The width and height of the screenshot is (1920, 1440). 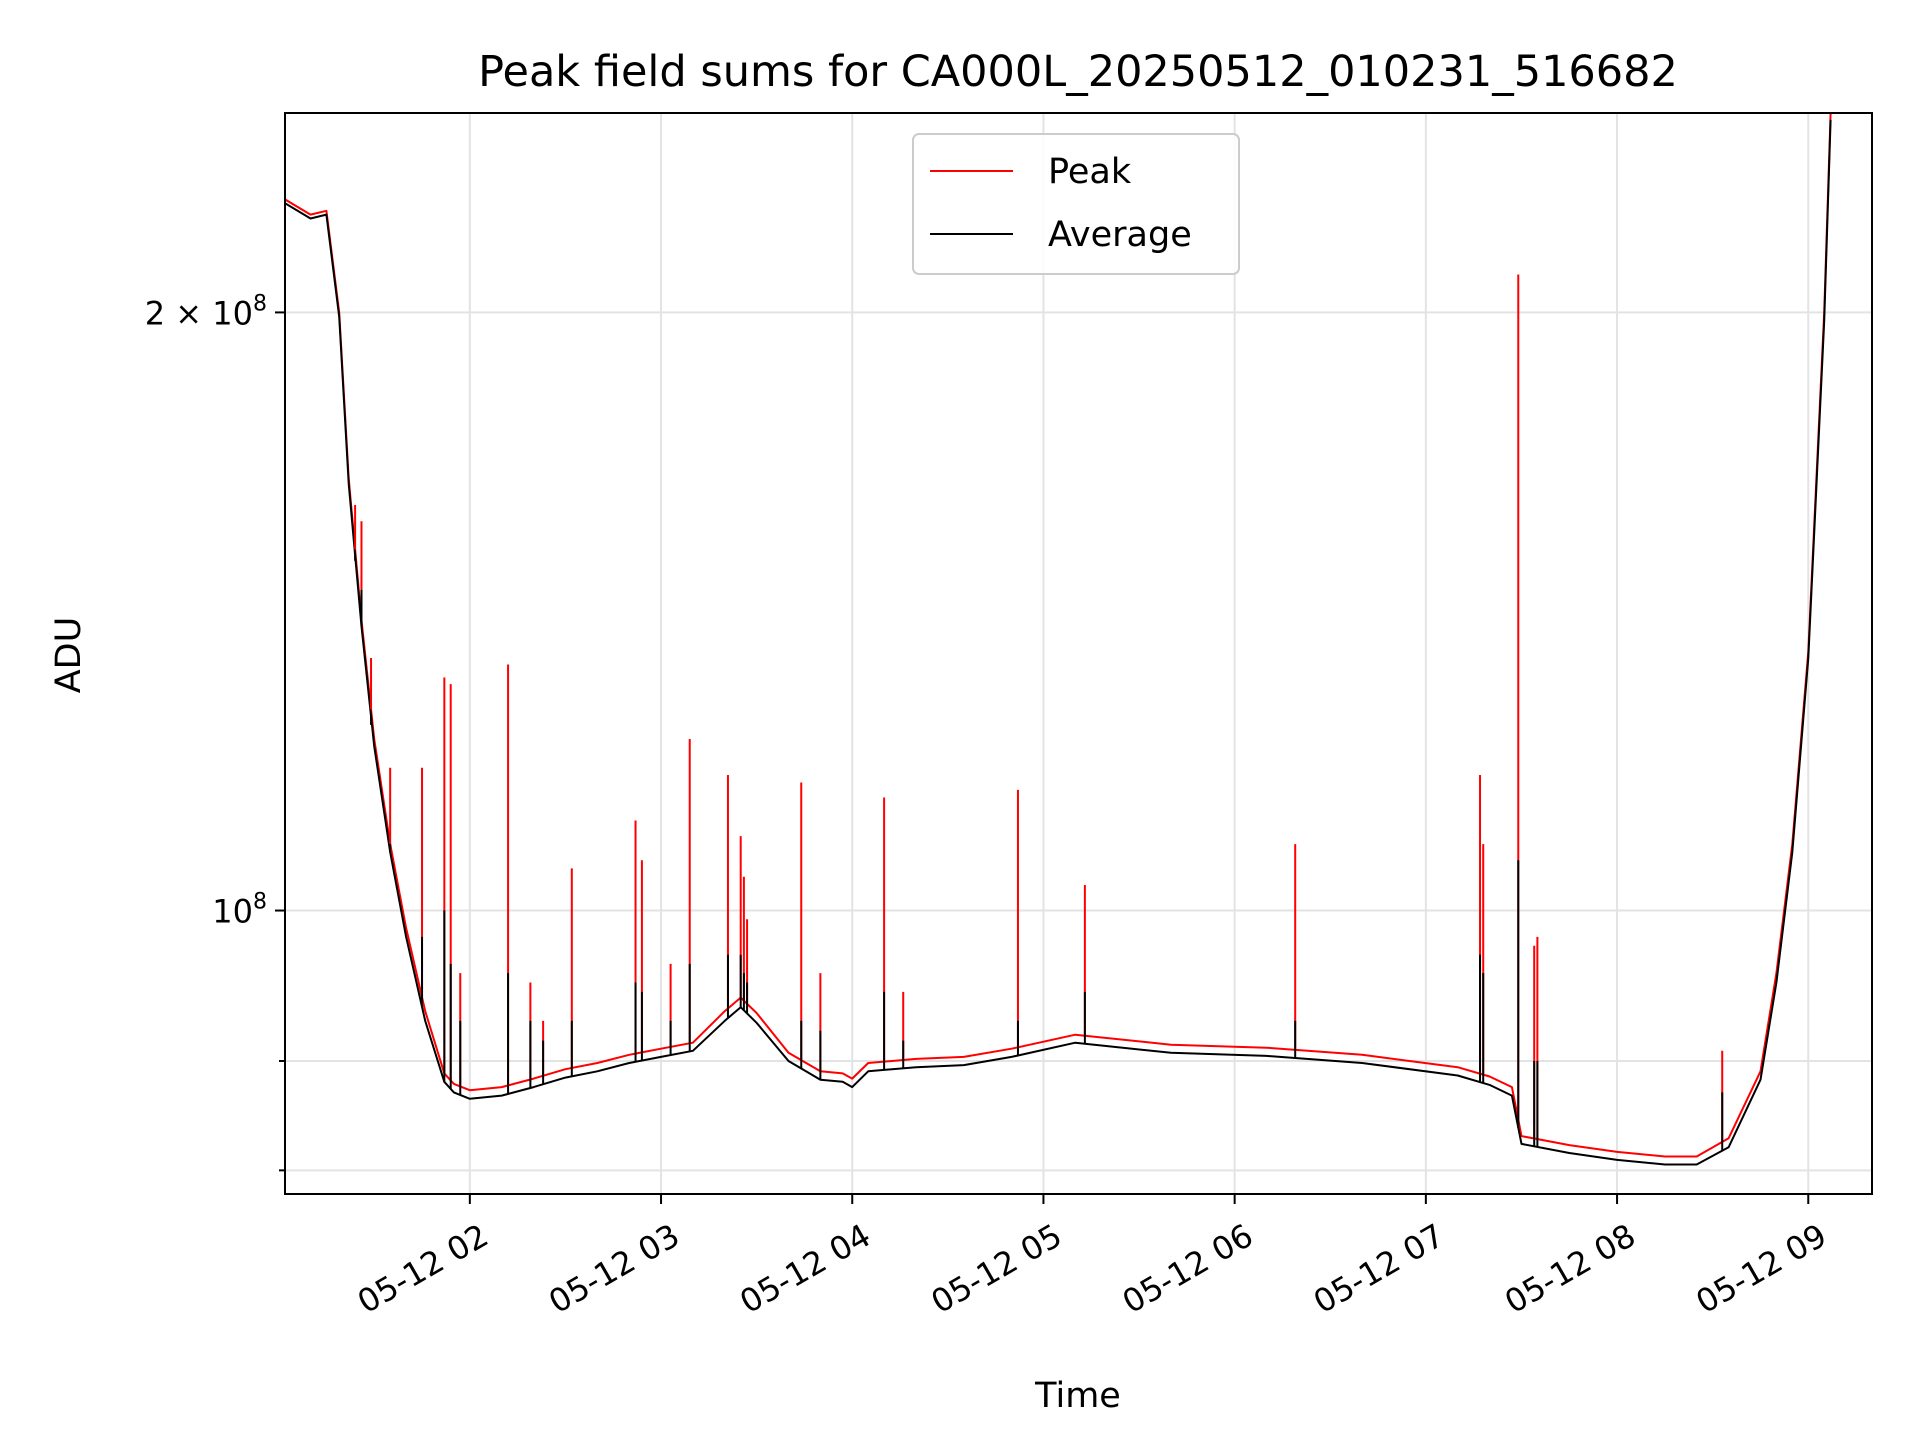 What do you see at coordinates (69, 655) in the screenshot?
I see `y-axis-label: ADU` at bounding box center [69, 655].